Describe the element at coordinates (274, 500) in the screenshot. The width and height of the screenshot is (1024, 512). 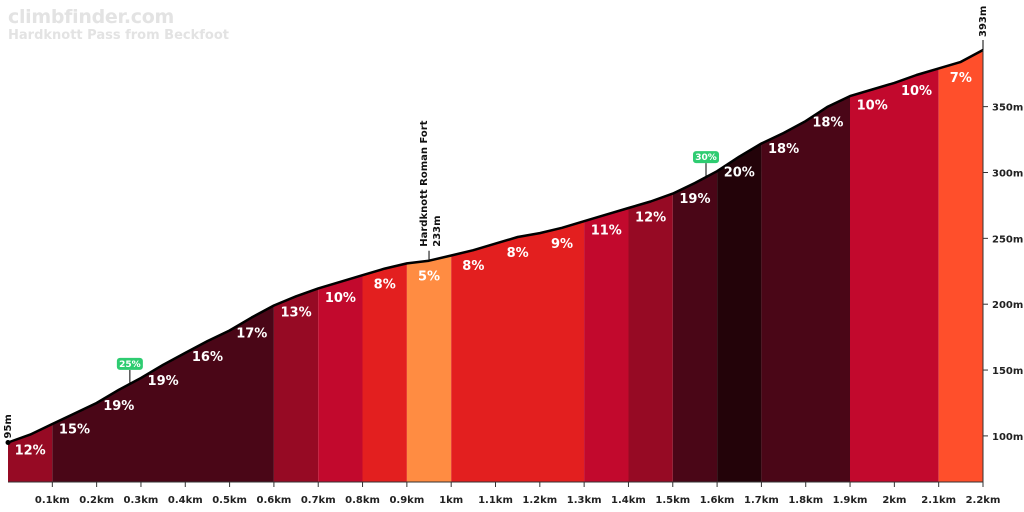
I see `x-tick-label: 0.6km` at that location.